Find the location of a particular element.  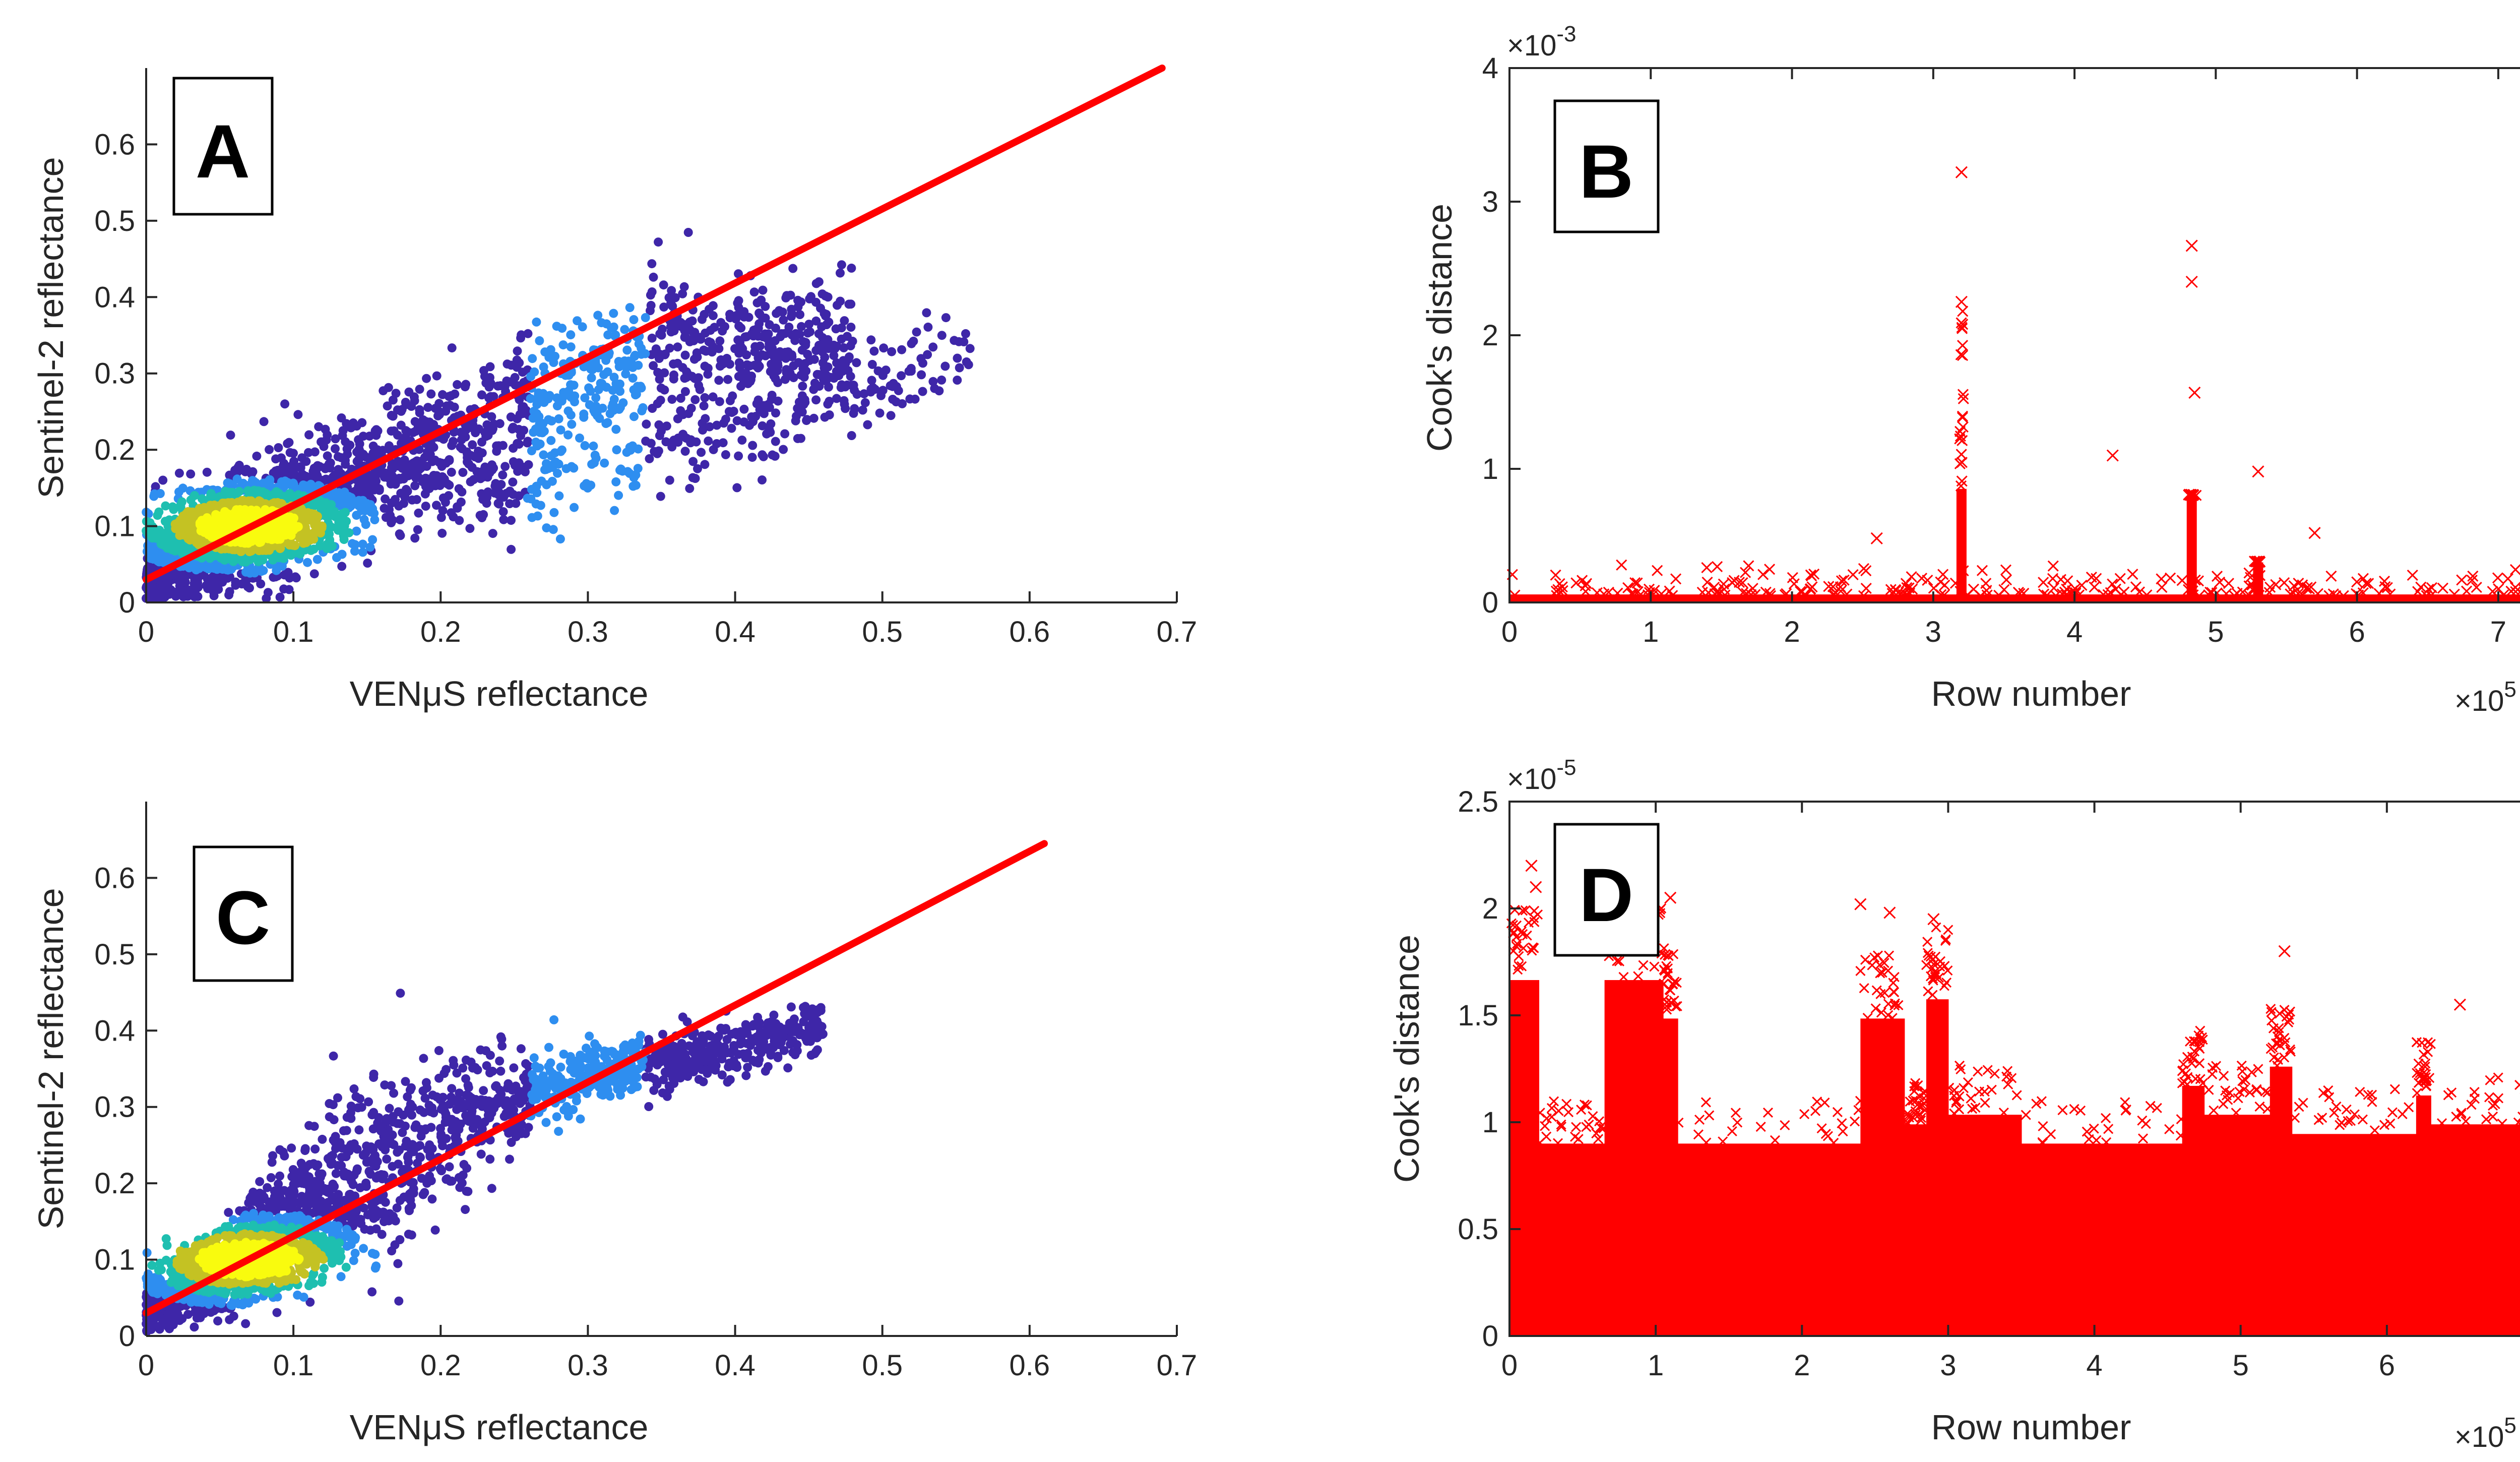

x-tick-label: 0.4 is located at coordinates (735, 632).